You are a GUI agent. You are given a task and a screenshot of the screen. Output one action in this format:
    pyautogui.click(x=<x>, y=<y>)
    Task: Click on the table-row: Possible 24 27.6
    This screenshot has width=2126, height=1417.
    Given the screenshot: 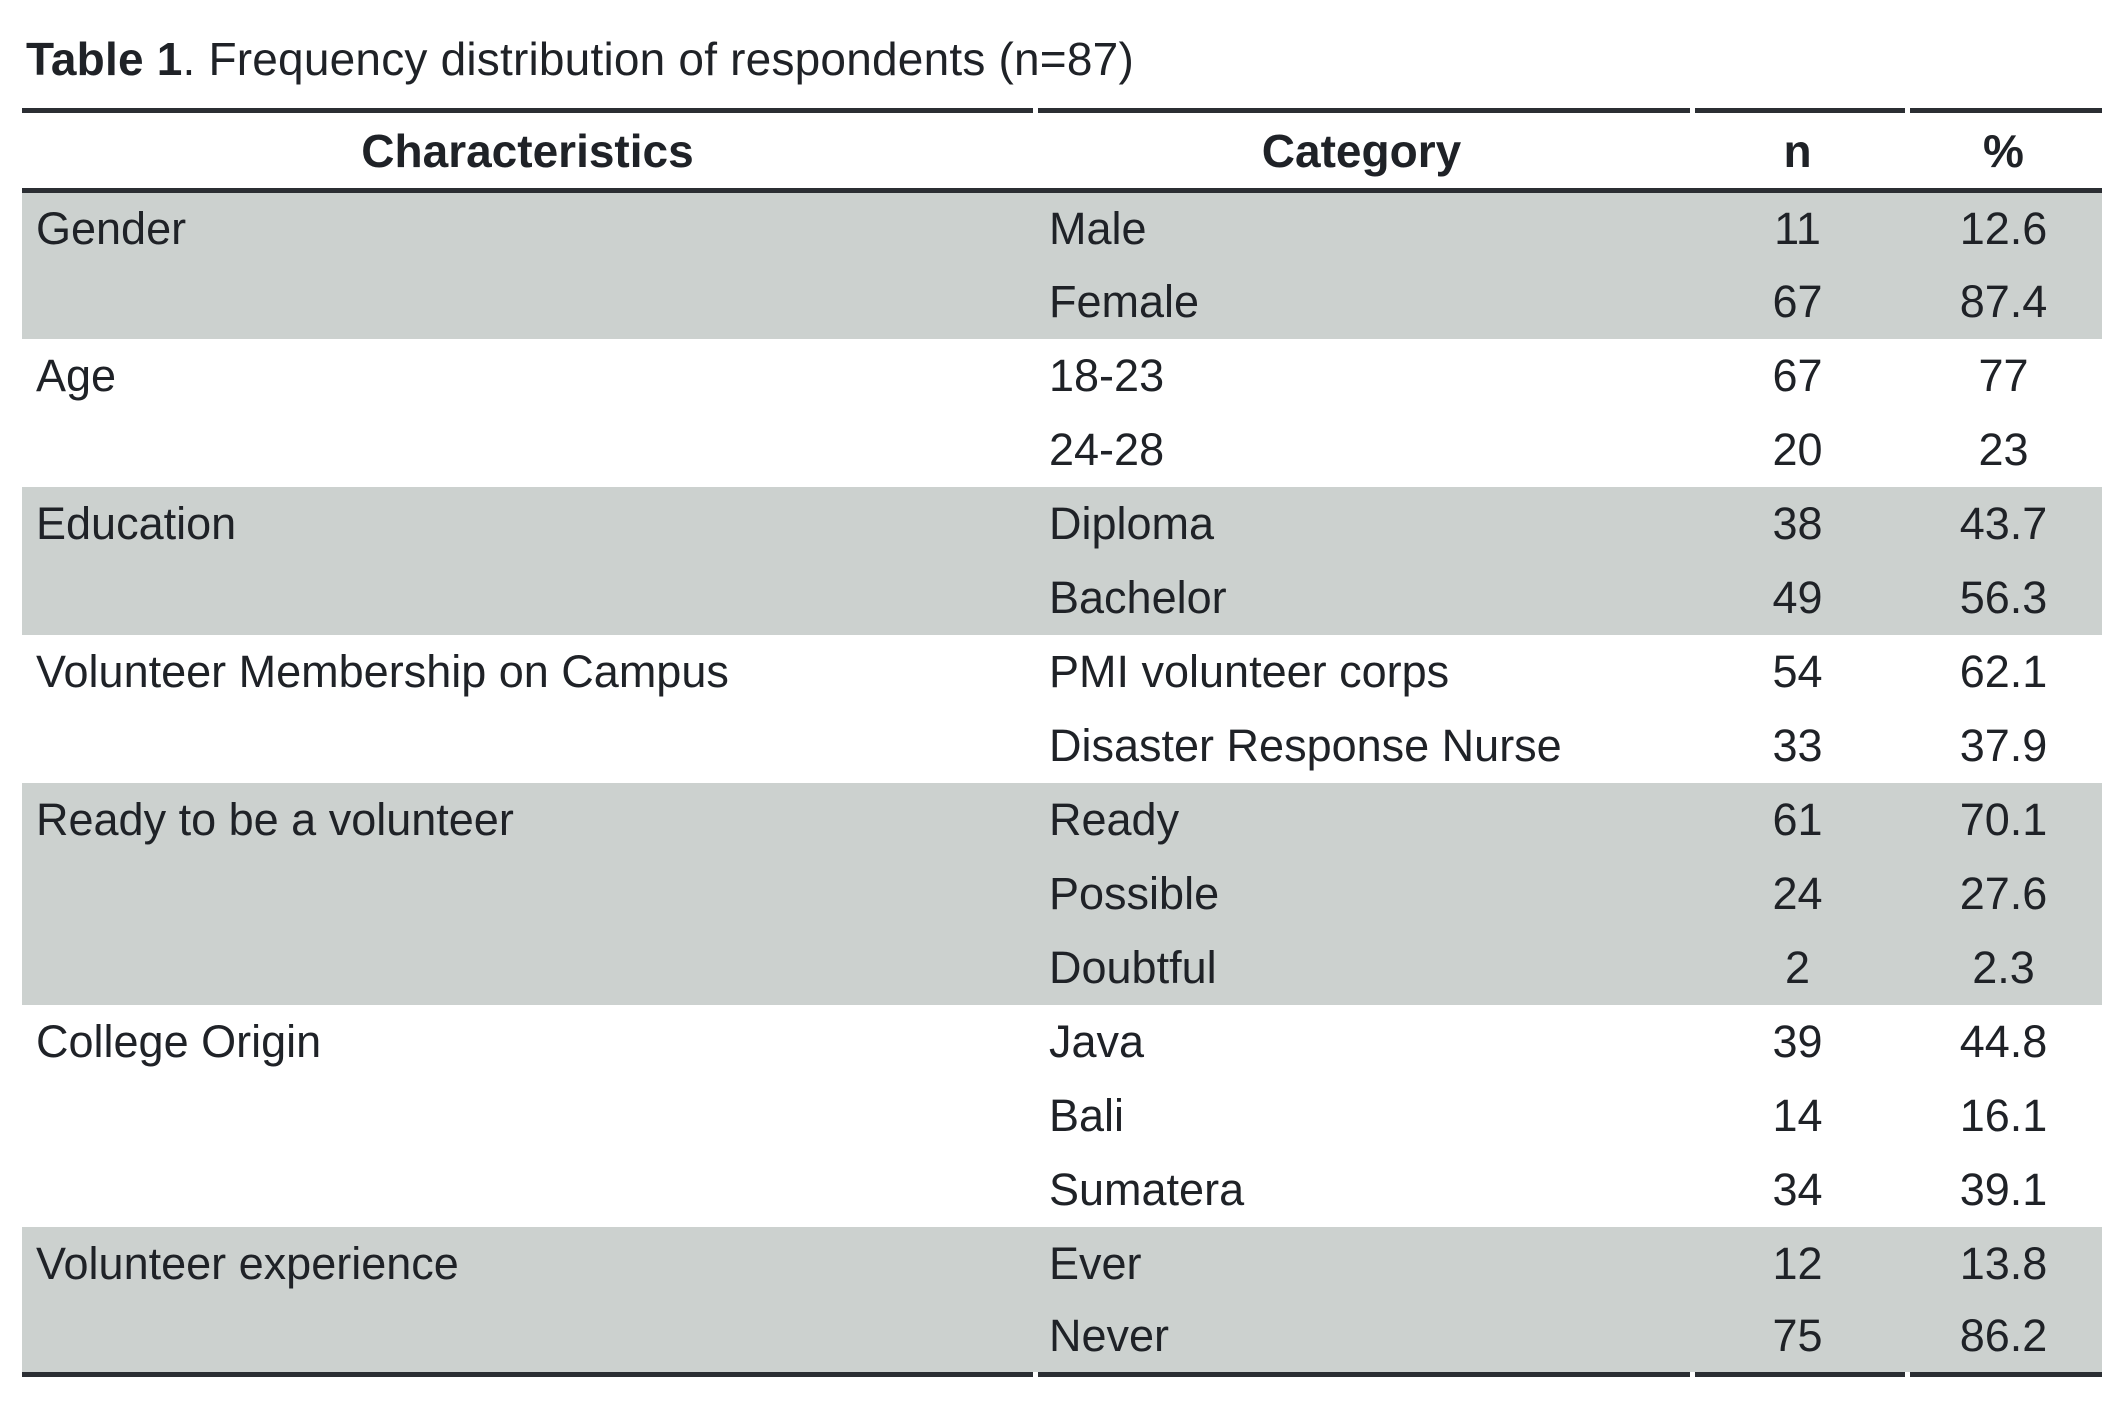 What is the action you would take?
    pyautogui.click(x=1062, y=893)
    